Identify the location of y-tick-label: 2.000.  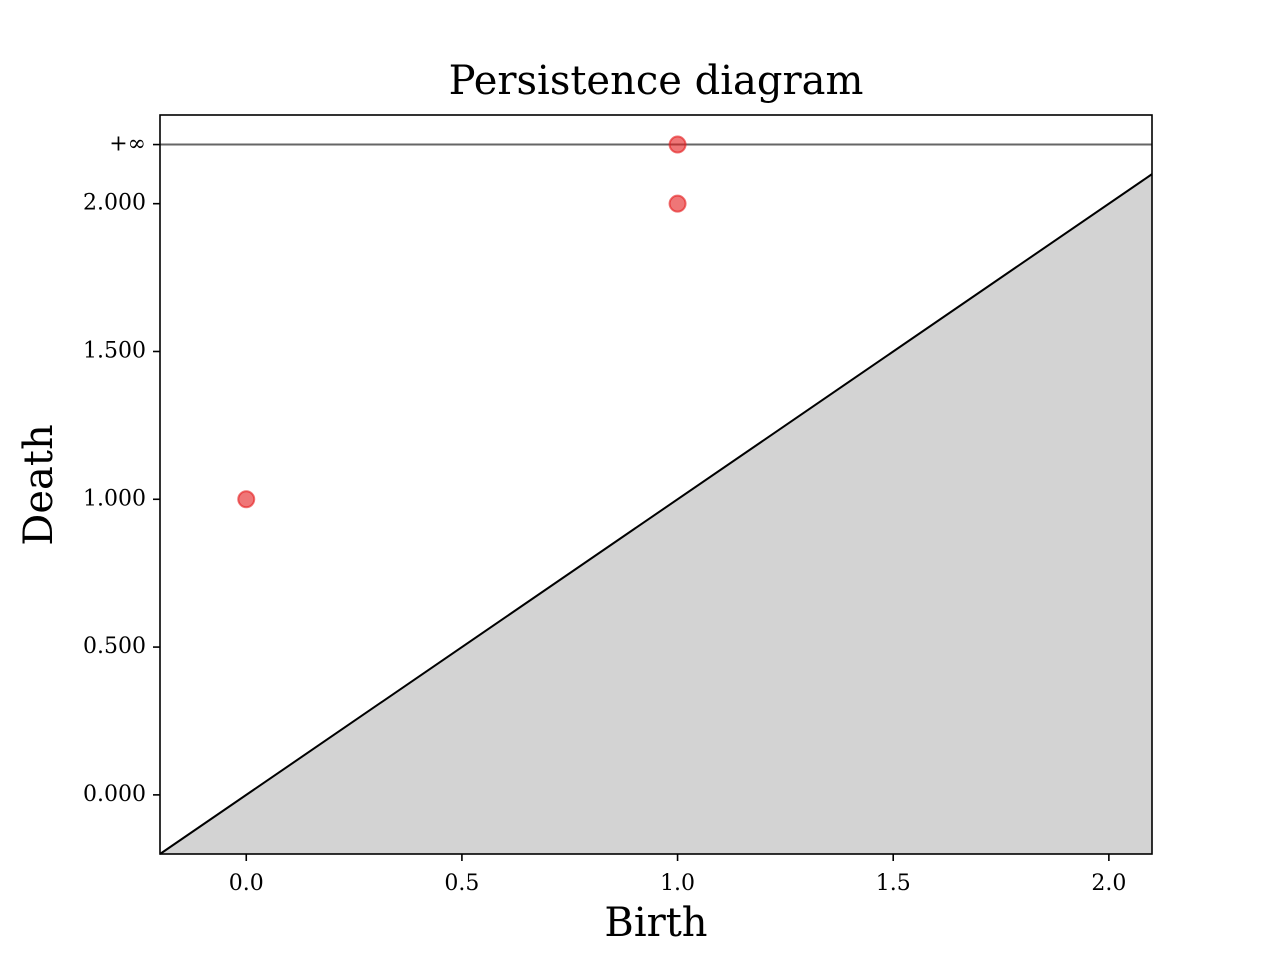
(114, 203).